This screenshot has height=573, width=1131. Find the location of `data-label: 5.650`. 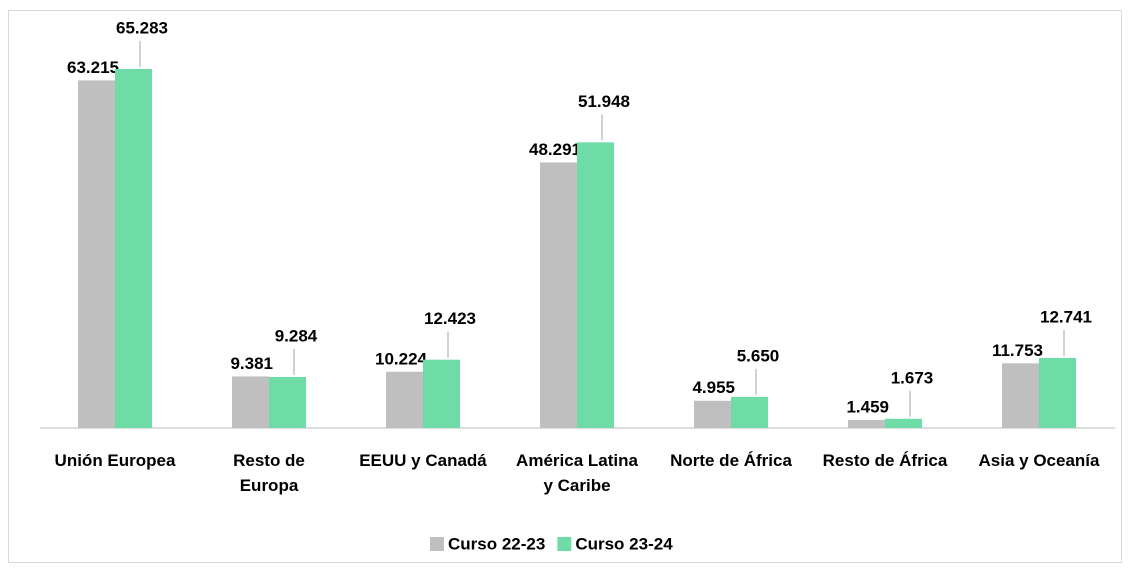

data-label: 5.650 is located at coordinates (758, 355).